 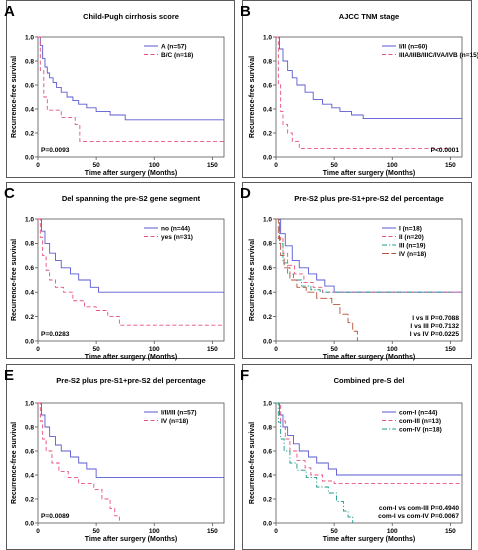 What do you see at coordinates (9, 375) in the screenshot?
I see `panel-letter: E` at bounding box center [9, 375].